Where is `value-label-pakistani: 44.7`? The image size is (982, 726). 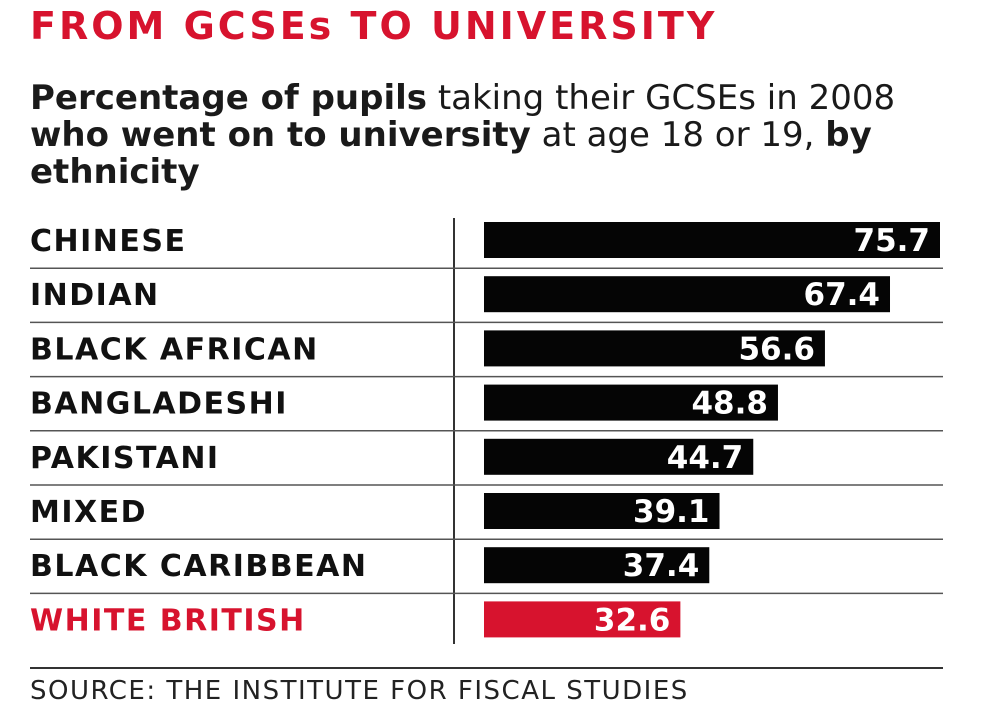
value-label-pakistani: 44.7 is located at coordinates (705, 458).